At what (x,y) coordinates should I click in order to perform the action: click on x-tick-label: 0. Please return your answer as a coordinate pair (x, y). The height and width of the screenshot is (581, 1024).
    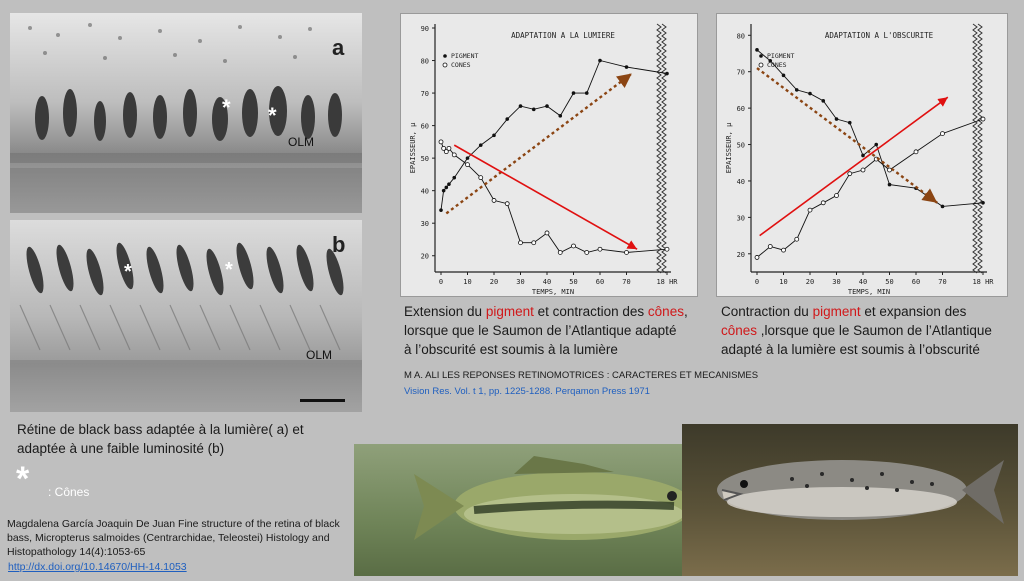
    Looking at the image, I should click on (441, 282).